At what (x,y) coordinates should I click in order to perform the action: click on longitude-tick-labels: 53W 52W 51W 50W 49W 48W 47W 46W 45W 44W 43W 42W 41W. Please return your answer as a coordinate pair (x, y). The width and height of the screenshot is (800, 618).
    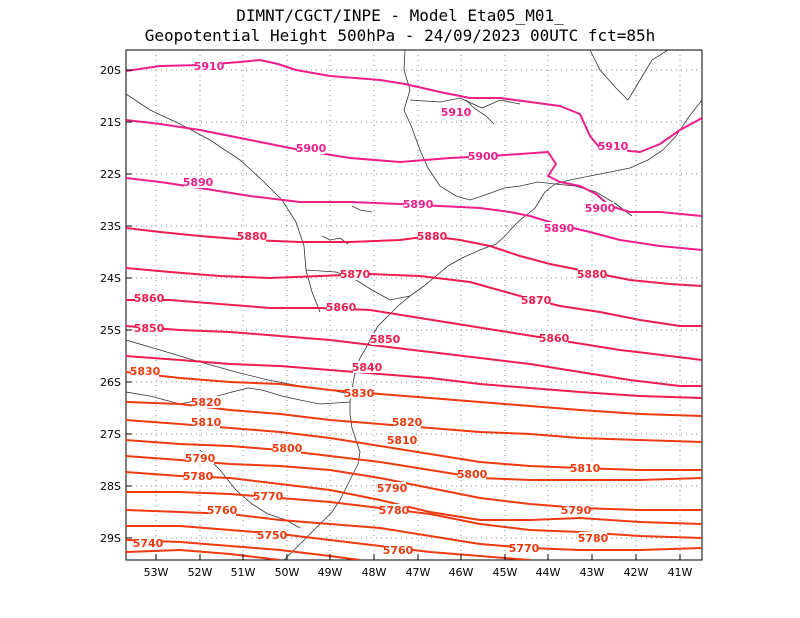
    Looking at the image, I should click on (418, 566).